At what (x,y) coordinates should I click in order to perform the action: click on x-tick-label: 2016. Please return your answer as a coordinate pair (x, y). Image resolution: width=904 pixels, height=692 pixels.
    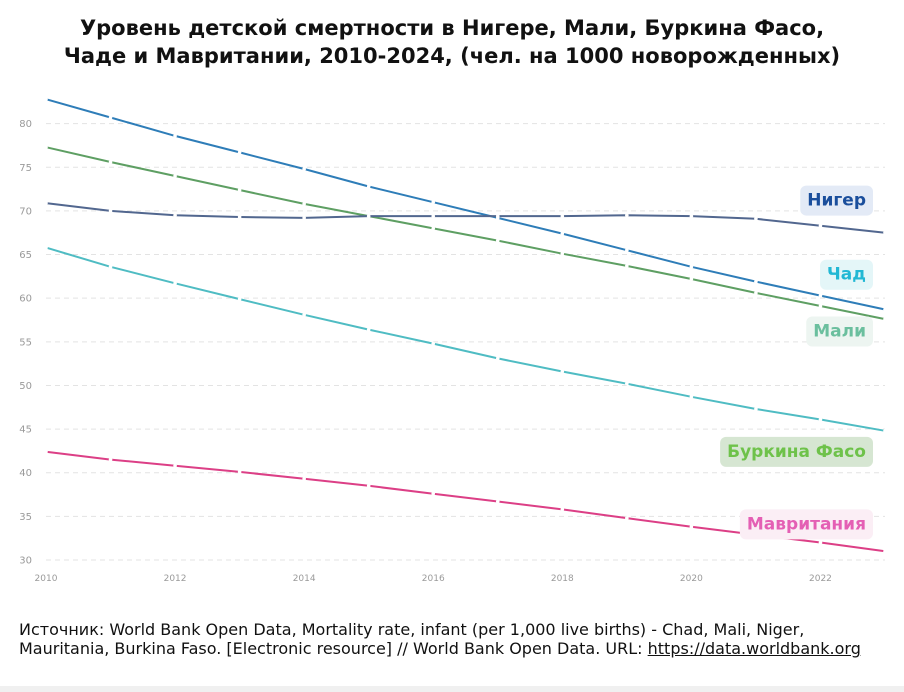
    Looking at the image, I should click on (433, 579).